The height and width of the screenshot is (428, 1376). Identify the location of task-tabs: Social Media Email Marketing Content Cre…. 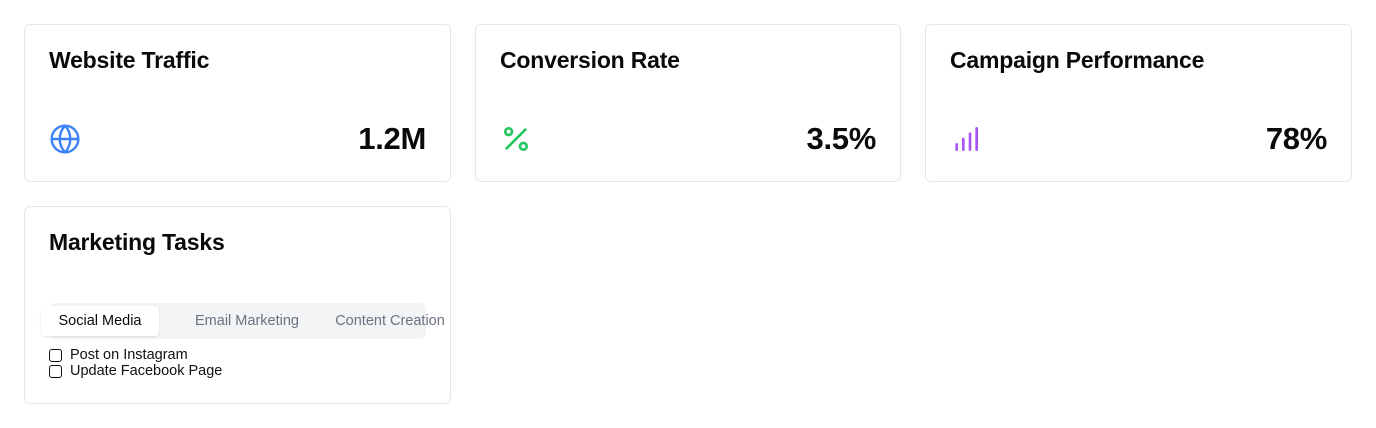
(243, 321).